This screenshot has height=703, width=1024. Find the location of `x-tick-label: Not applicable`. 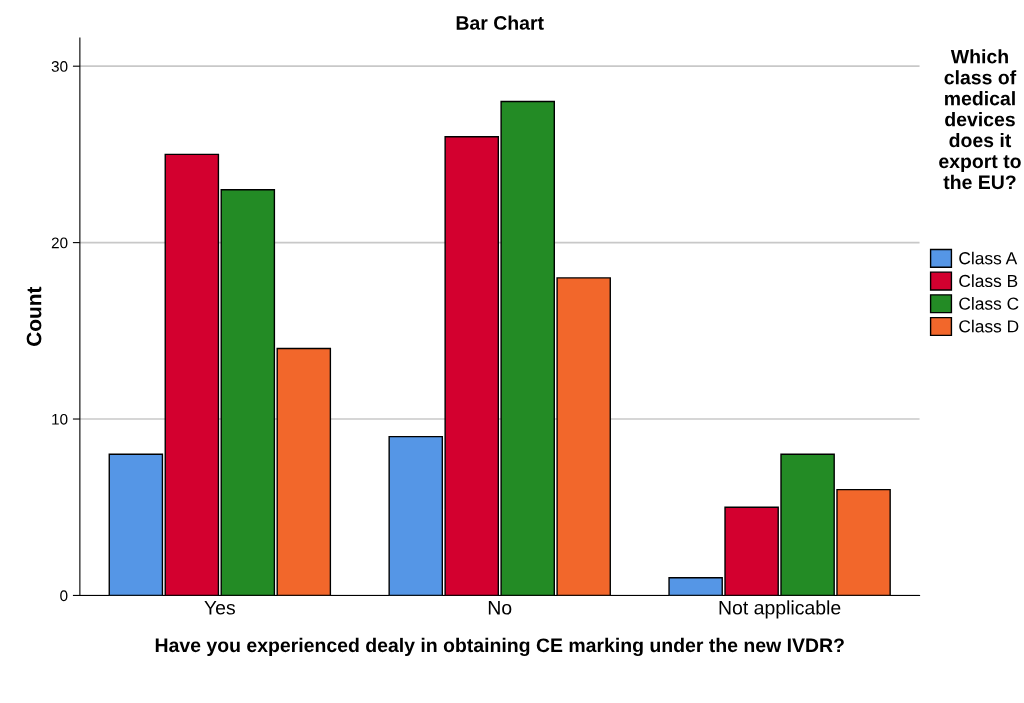

x-tick-label: Not applicable is located at coordinates (780, 609).